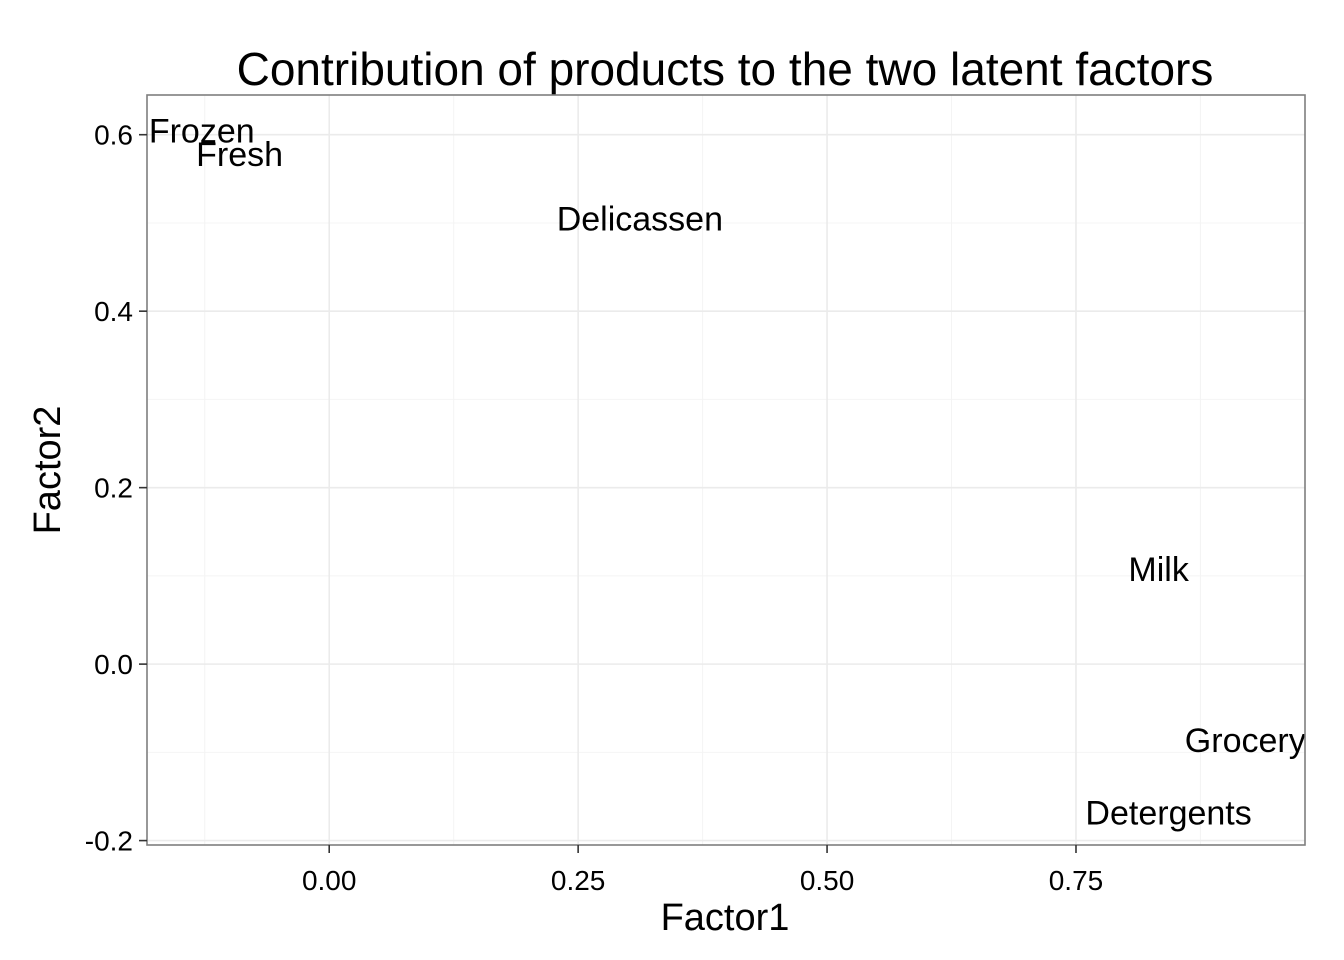 This screenshot has width=1344, height=960. I want to click on point-label-detergents: Detergents, so click(1168, 813).